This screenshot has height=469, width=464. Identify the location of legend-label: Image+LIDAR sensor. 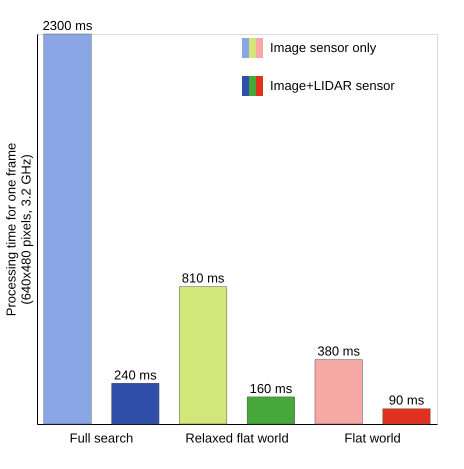
(333, 85).